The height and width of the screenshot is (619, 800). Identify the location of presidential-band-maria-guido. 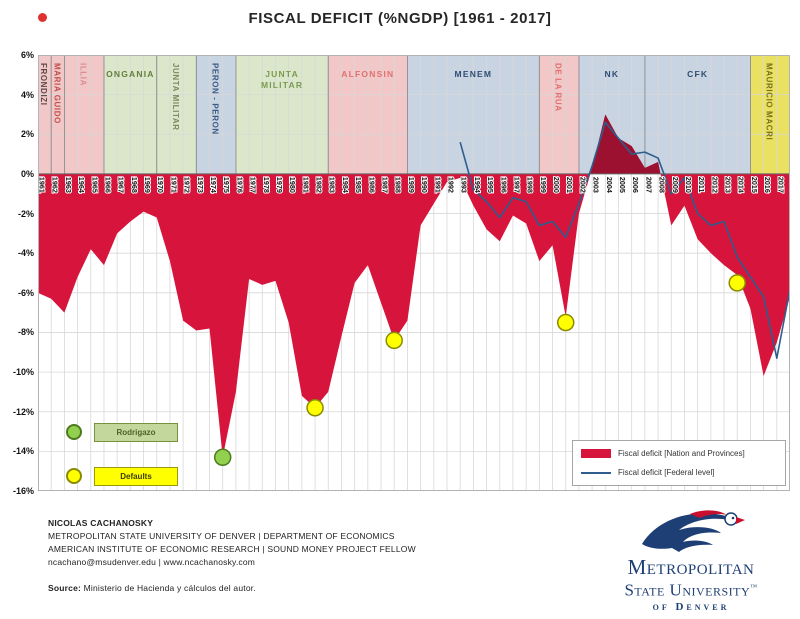
(58, 114).